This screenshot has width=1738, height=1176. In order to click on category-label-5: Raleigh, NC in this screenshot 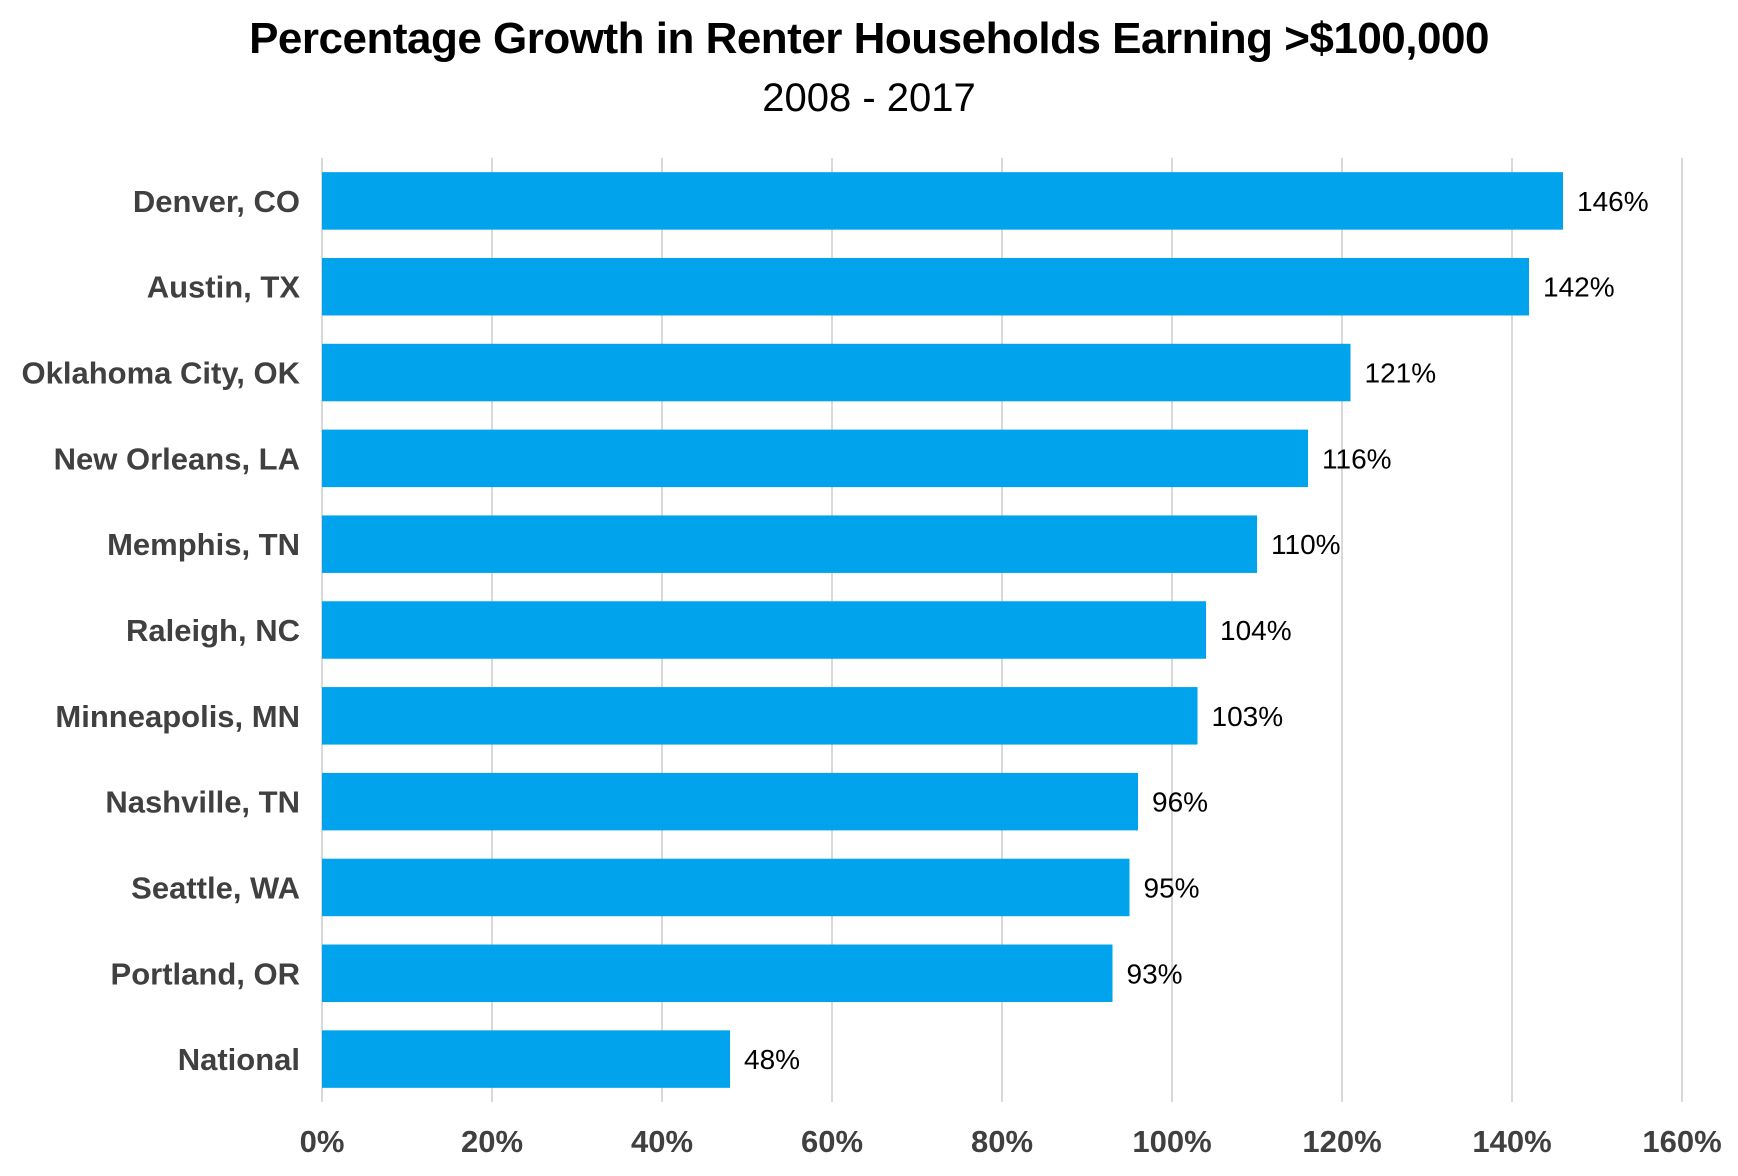, I will do `click(213, 630)`.